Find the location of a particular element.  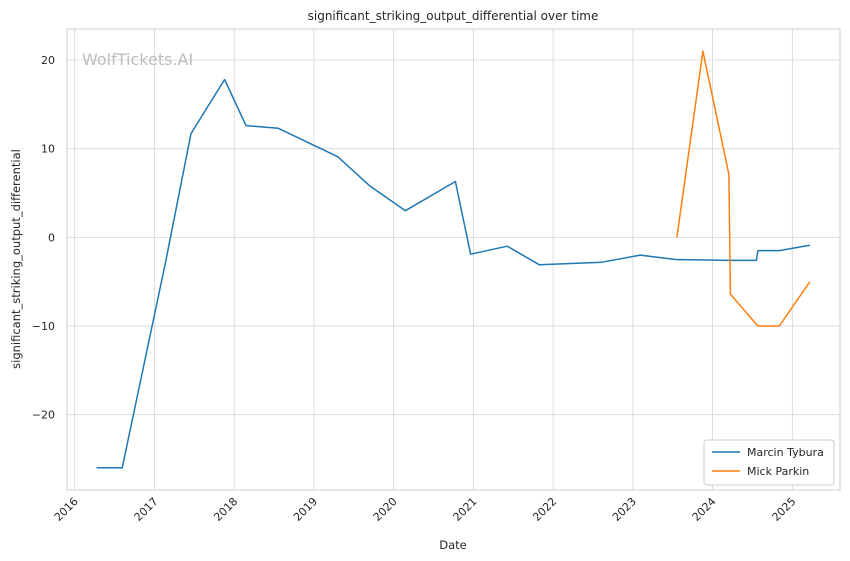

y-tick-labels: 20 10 0 −10 −20 is located at coordinates (43, 238).